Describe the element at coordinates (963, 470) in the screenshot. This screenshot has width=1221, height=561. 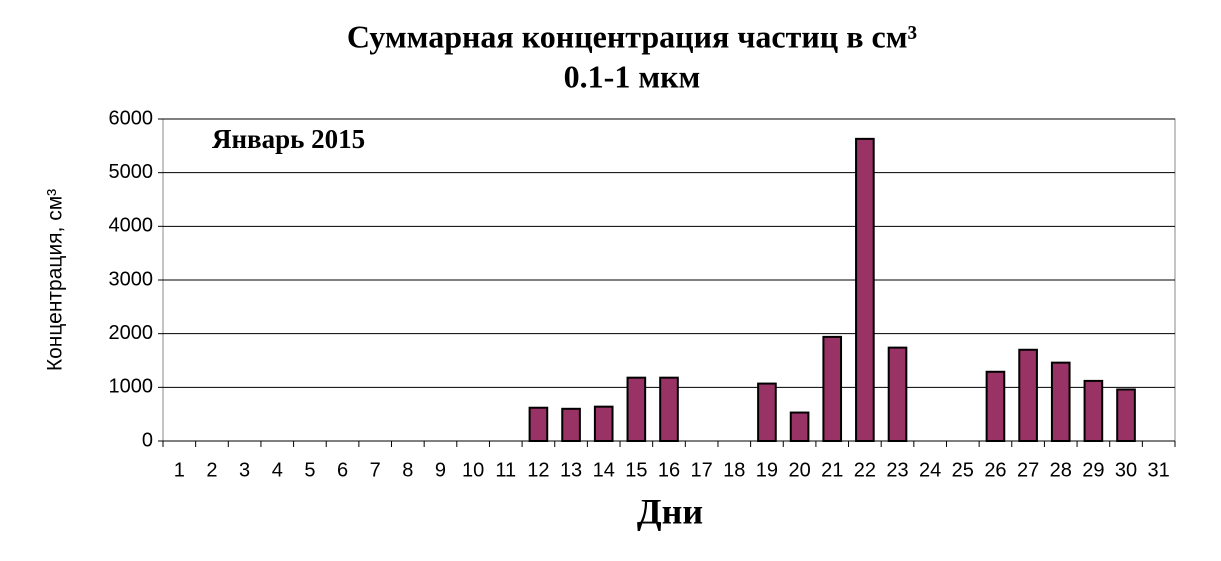
I see `x-tick-label: 25` at that location.